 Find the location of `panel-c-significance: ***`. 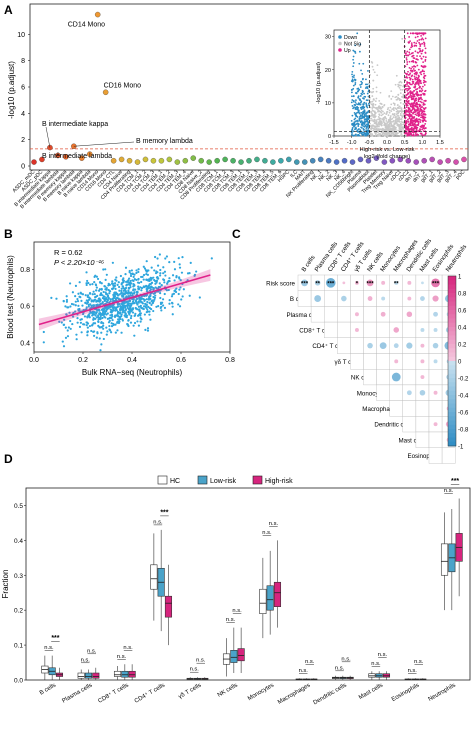

panel-c-significance: *** is located at coordinates (371, 284).